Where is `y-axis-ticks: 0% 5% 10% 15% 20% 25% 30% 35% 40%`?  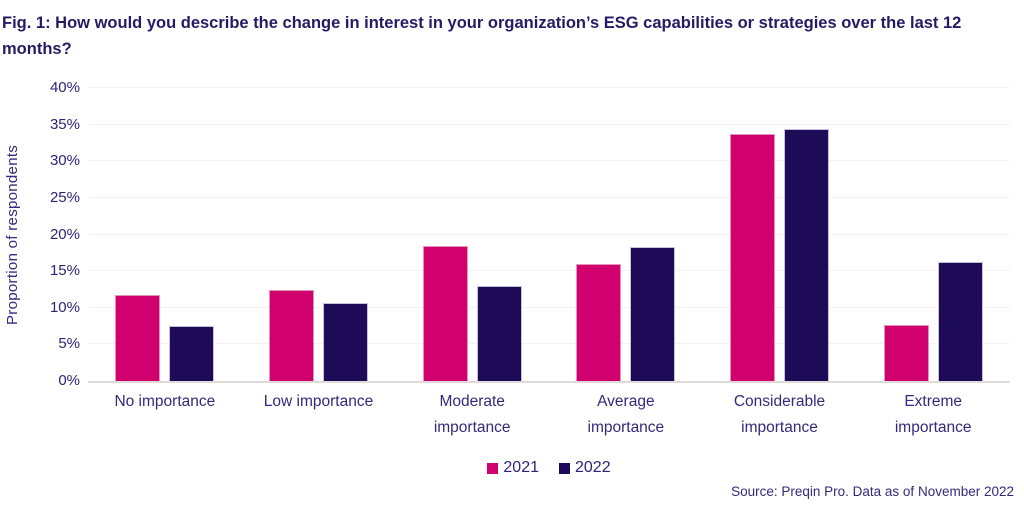 y-axis-ticks: 0% 5% 10% 15% 20% 25% 30% 35% 40% is located at coordinates (40, 234).